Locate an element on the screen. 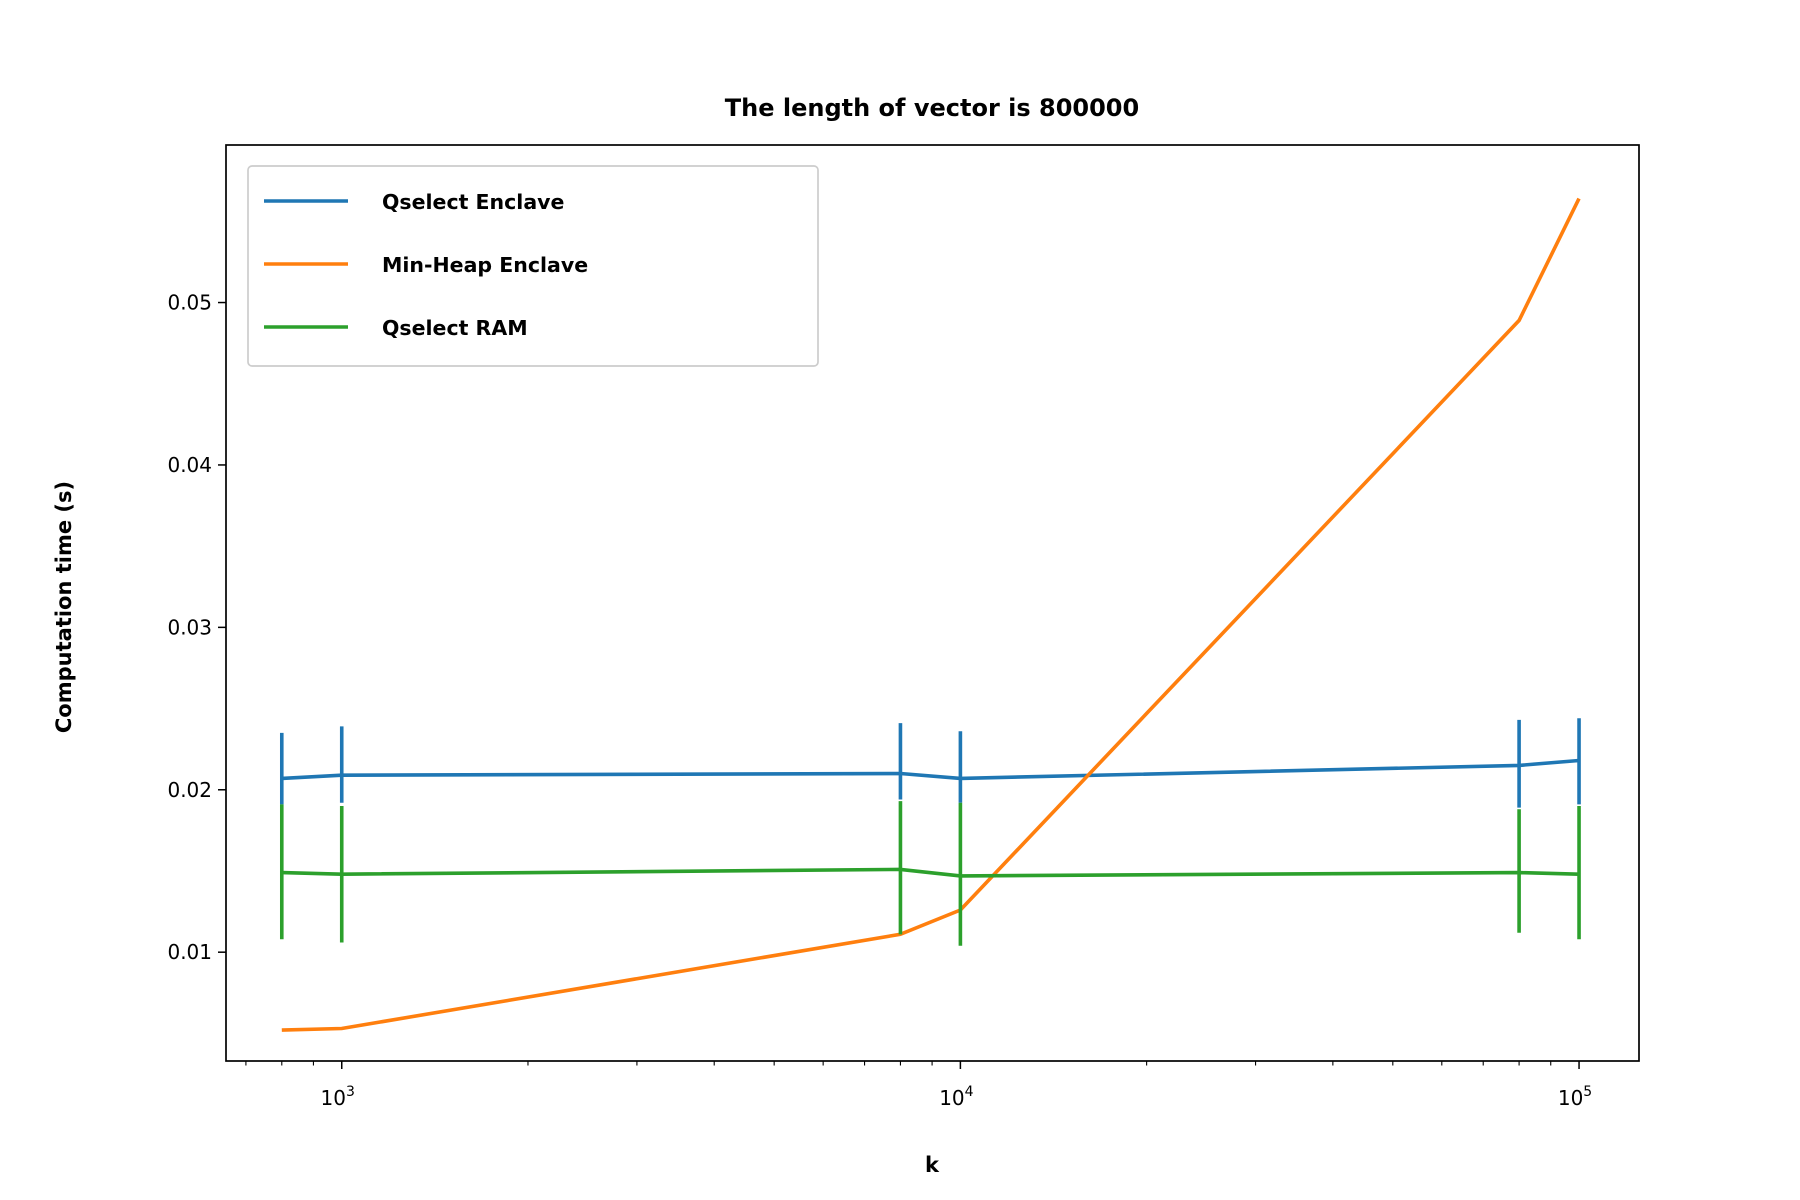  x-tick-label: 10³ is located at coordinates (338, 1097).